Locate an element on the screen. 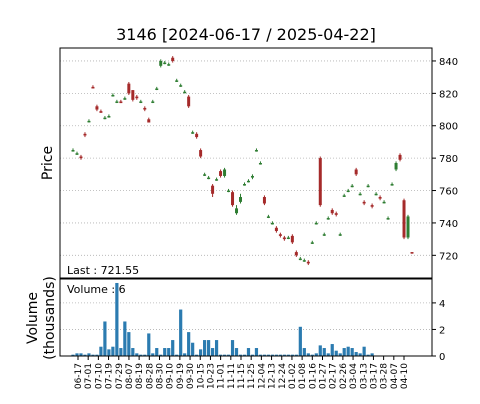 This screenshot has width=480, height=404. volume-y-tick-label: 4 is located at coordinates (442, 304).